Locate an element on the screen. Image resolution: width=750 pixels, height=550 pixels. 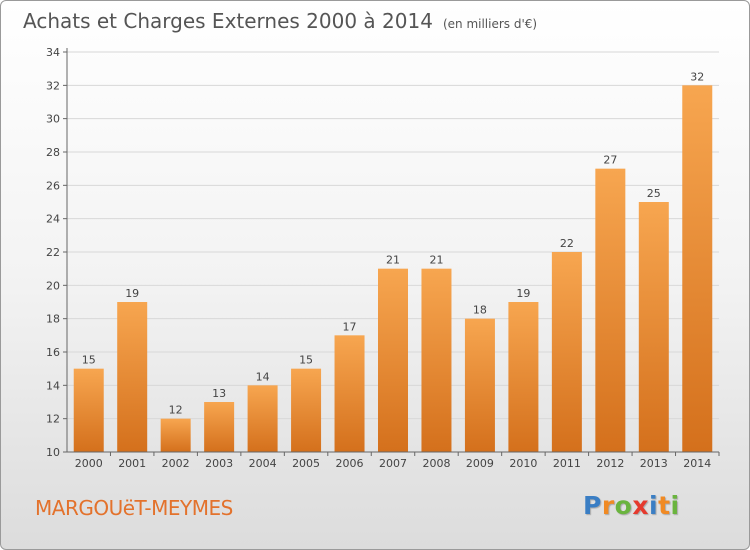
x-tick-label: 2000 is located at coordinates (89, 463).